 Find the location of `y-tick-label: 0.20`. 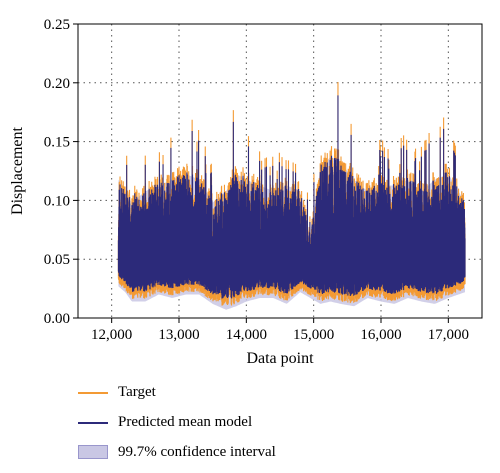

y-tick-label: 0.20 is located at coordinates (57, 84).